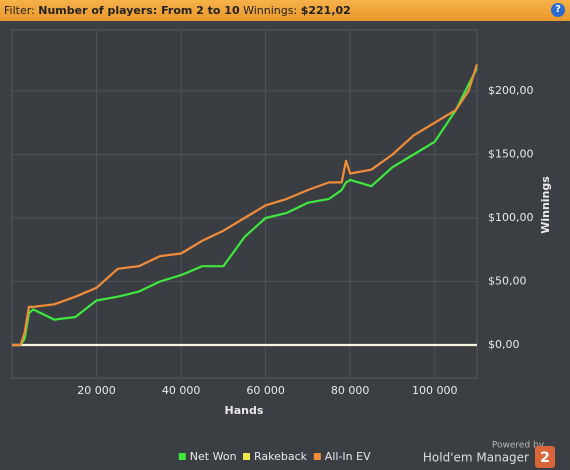 Image resolution: width=570 pixels, height=470 pixels. Describe the element at coordinates (325, 10) in the screenshot. I see `winnings-value: $221,02` at that location.